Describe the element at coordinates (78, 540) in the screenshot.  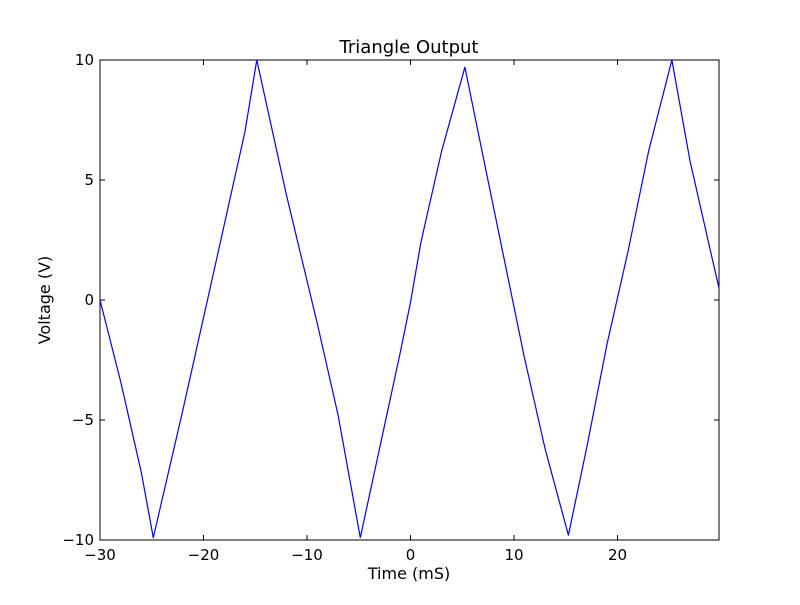
I see `y-tick-label: −10` at that location.